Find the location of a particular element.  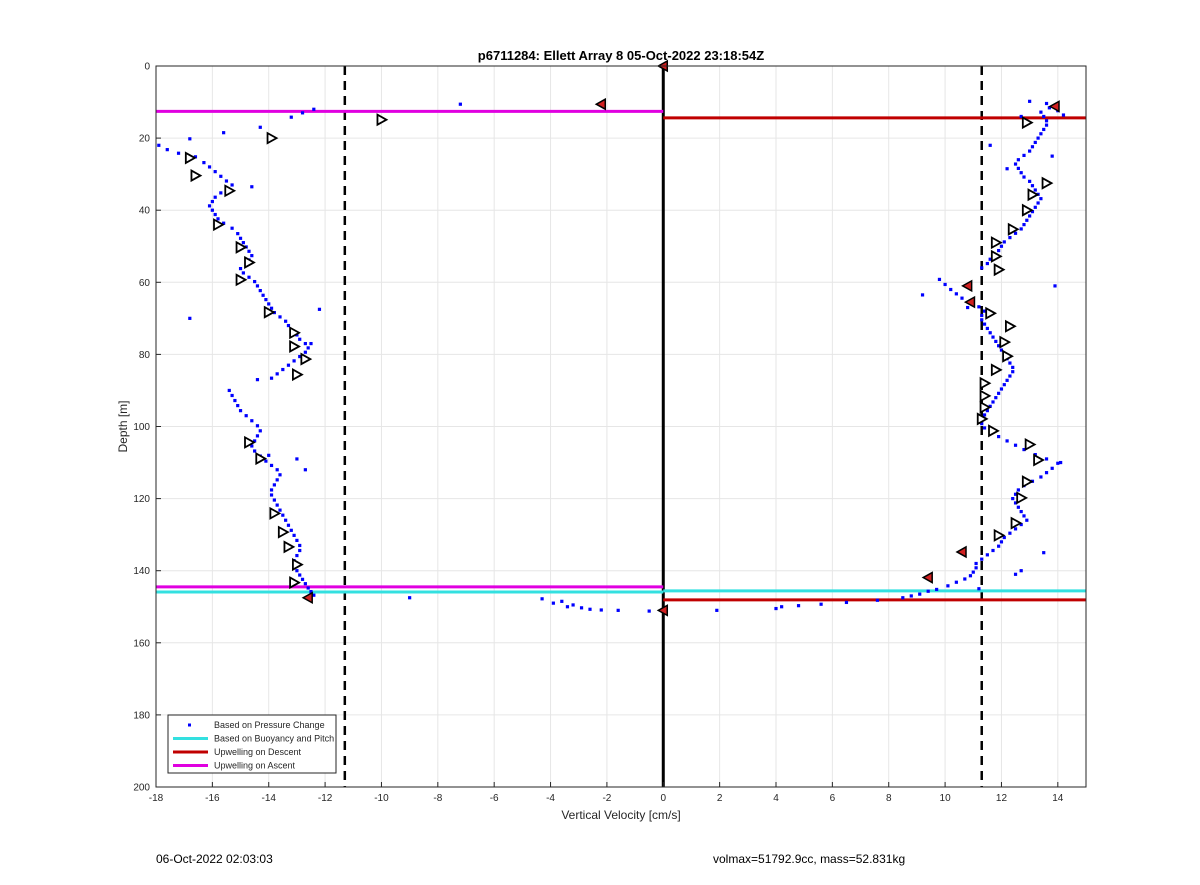

x-axis-label: Vertical Velocity [cm/s] is located at coordinates (620, 815).